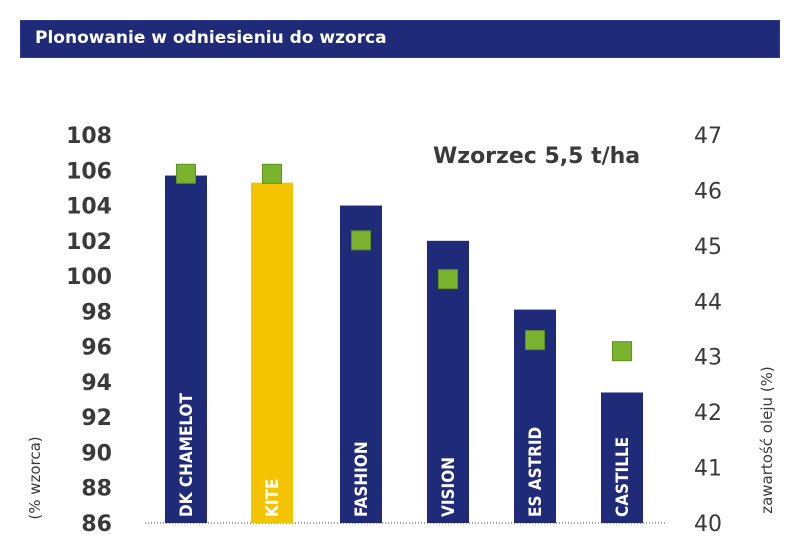  What do you see at coordinates (400, 39) in the screenshot?
I see `header-bar: Plonowanie w odniesieniu do wzorca` at bounding box center [400, 39].